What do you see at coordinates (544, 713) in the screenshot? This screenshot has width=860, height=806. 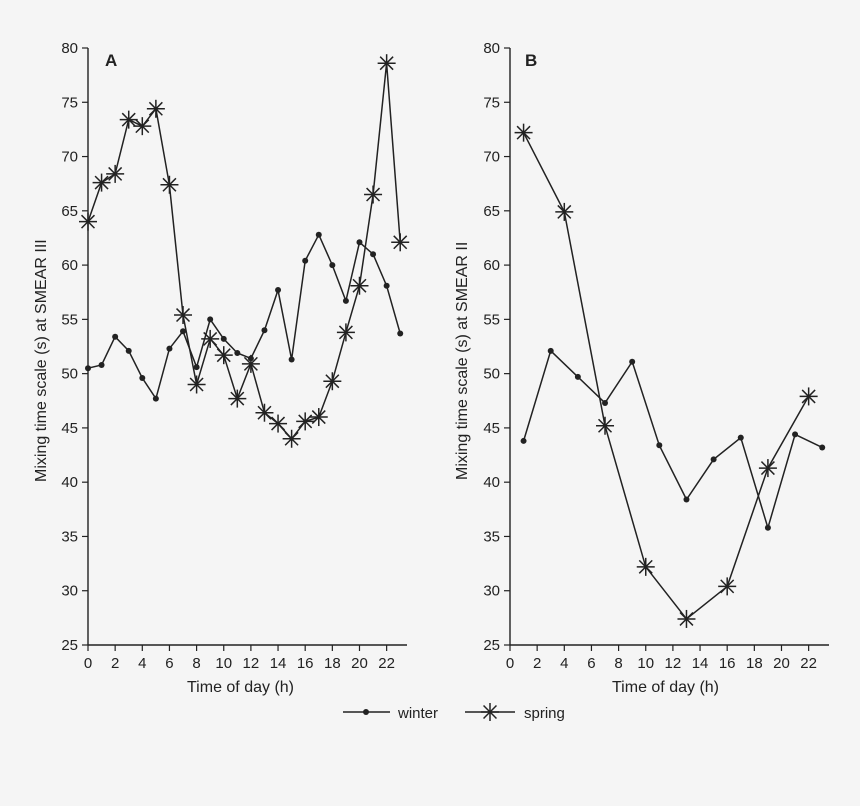 I see `legend-spring-label: spring` at bounding box center [544, 713].